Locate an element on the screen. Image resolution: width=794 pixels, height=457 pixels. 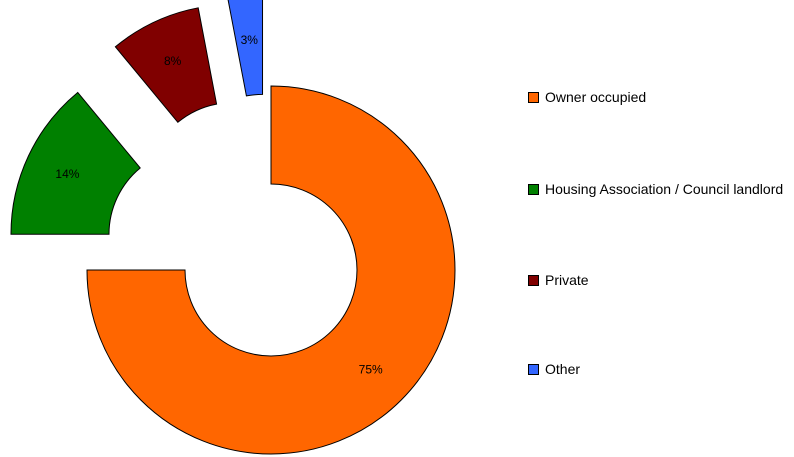
slice-private is located at coordinates (166, 65).